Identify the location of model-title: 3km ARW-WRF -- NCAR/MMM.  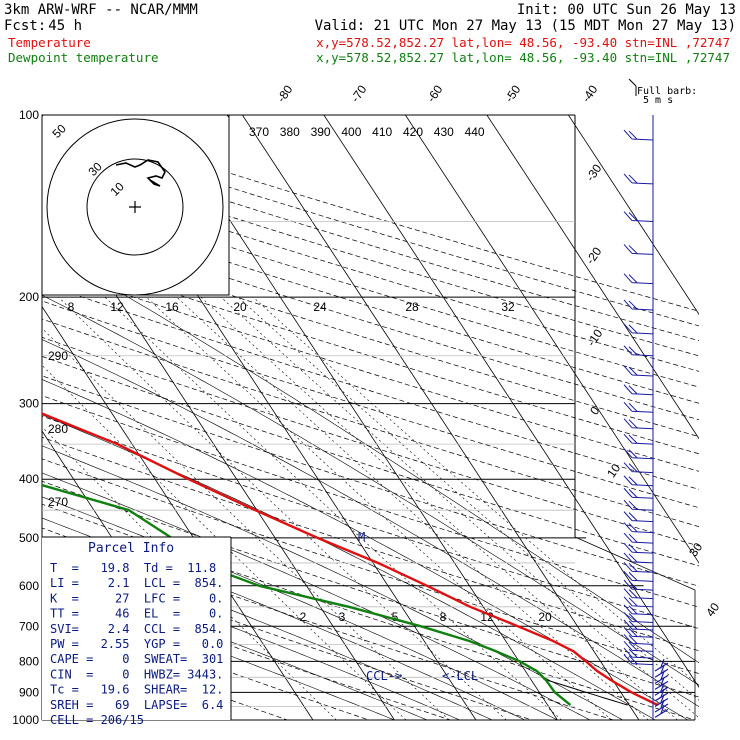
(101, 10).